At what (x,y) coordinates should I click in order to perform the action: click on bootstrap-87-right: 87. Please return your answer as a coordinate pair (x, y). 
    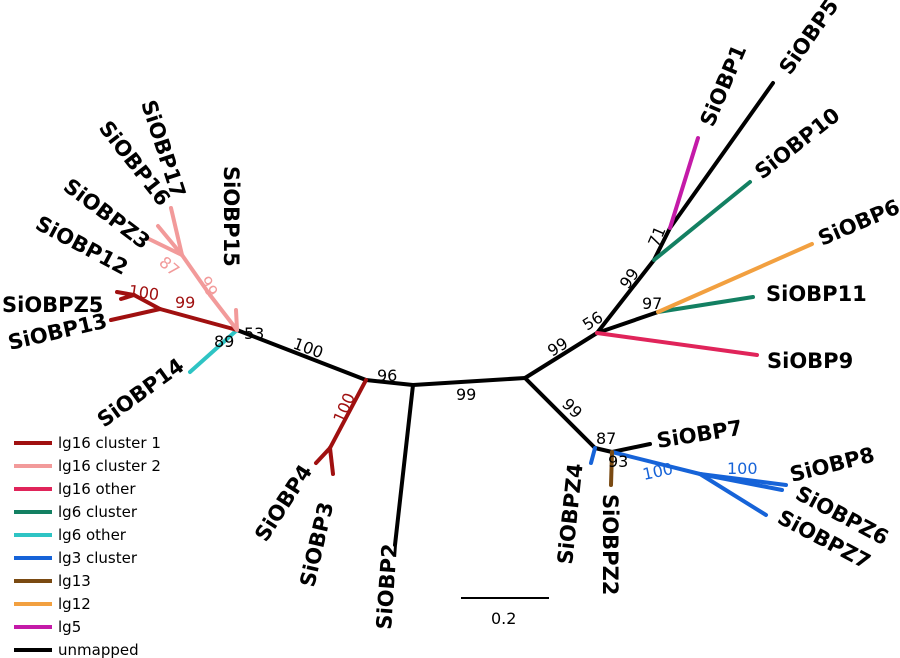
    Looking at the image, I should click on (606, 438).